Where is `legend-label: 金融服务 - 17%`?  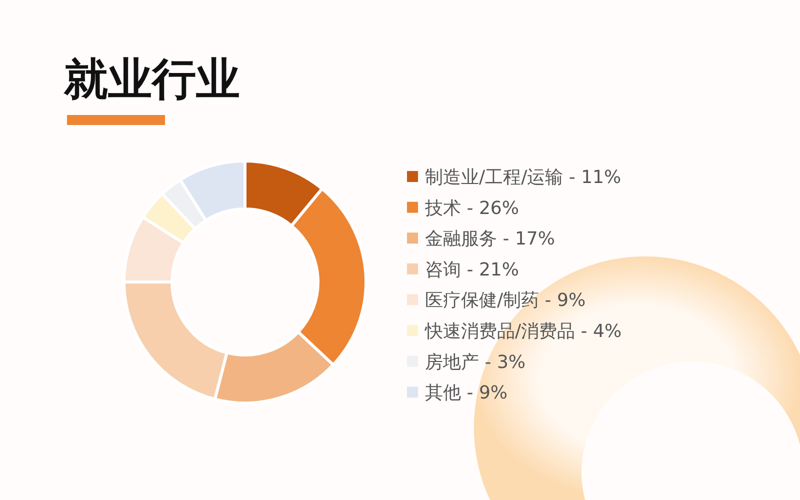 legend-label: 金融服务 - 17% is located at coordinates (490, 239).